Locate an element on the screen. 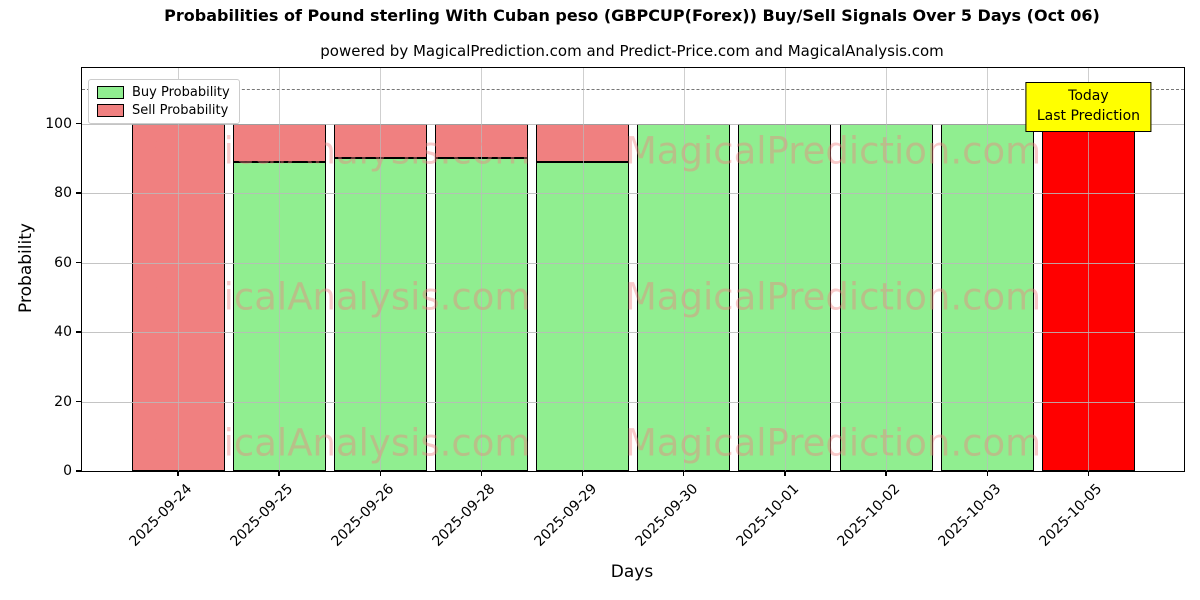 Image resolution: width=1200 pixels, height=600 pixels. today-annotation: Today Last Prediction is located at coordinates (1088, 107).